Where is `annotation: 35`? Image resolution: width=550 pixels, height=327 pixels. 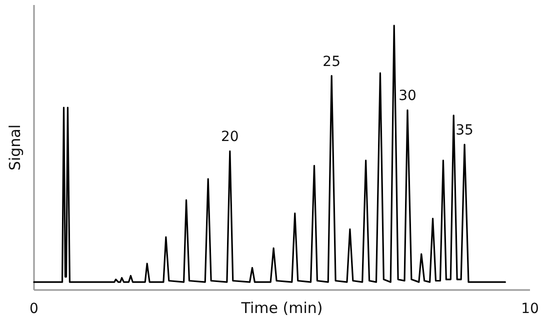
annotation: 35 is located at coordinates (465, 130).